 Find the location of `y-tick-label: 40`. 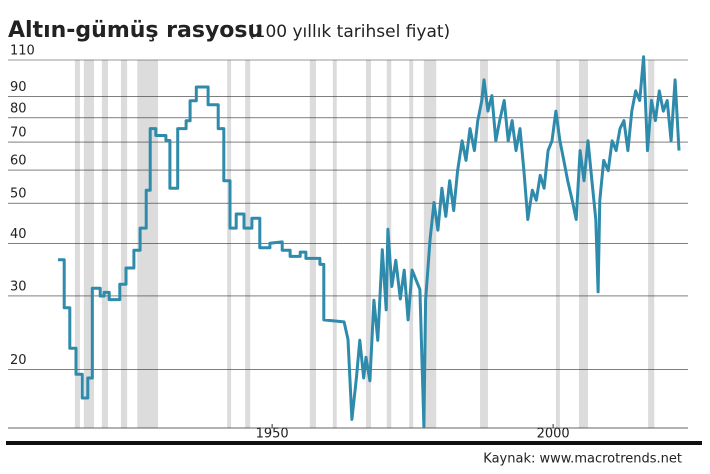

y-tick-label: 40 is located at coordinates (18, 234).